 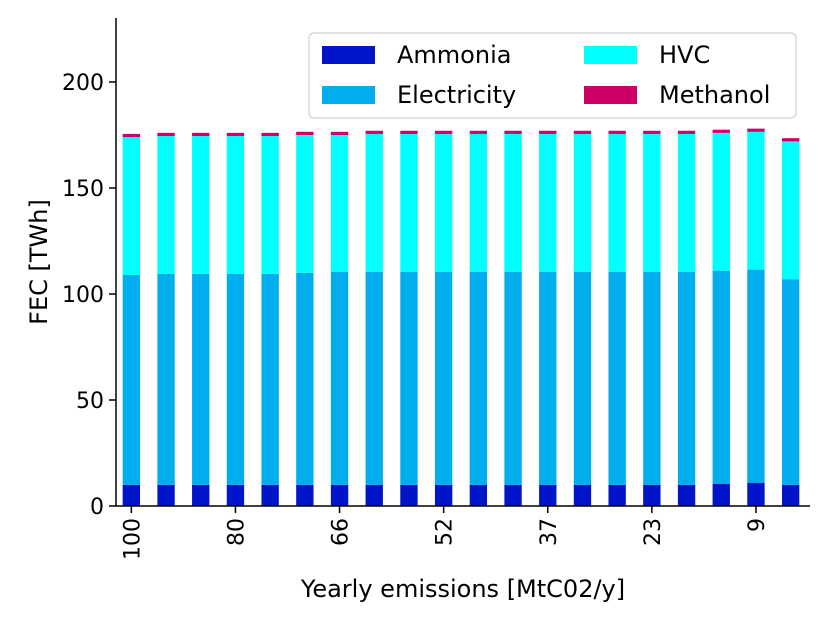 What do you see at coordinates (83, 295) in the screenshot?
I see `y-tick-label: 100` at bounding box center [83, 295].